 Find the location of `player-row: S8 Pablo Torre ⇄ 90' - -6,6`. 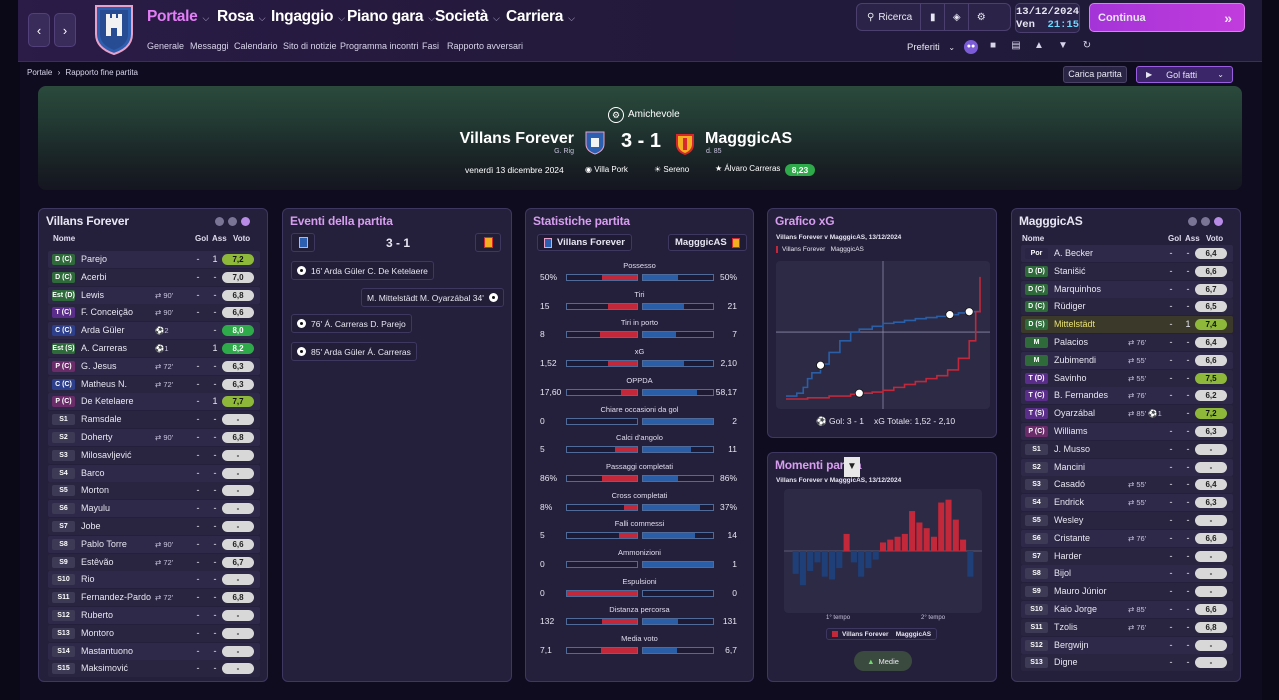

player-row: S8 Pablo Torre ⇄ 90' - -6,6 is located at coordinates (154, 544).